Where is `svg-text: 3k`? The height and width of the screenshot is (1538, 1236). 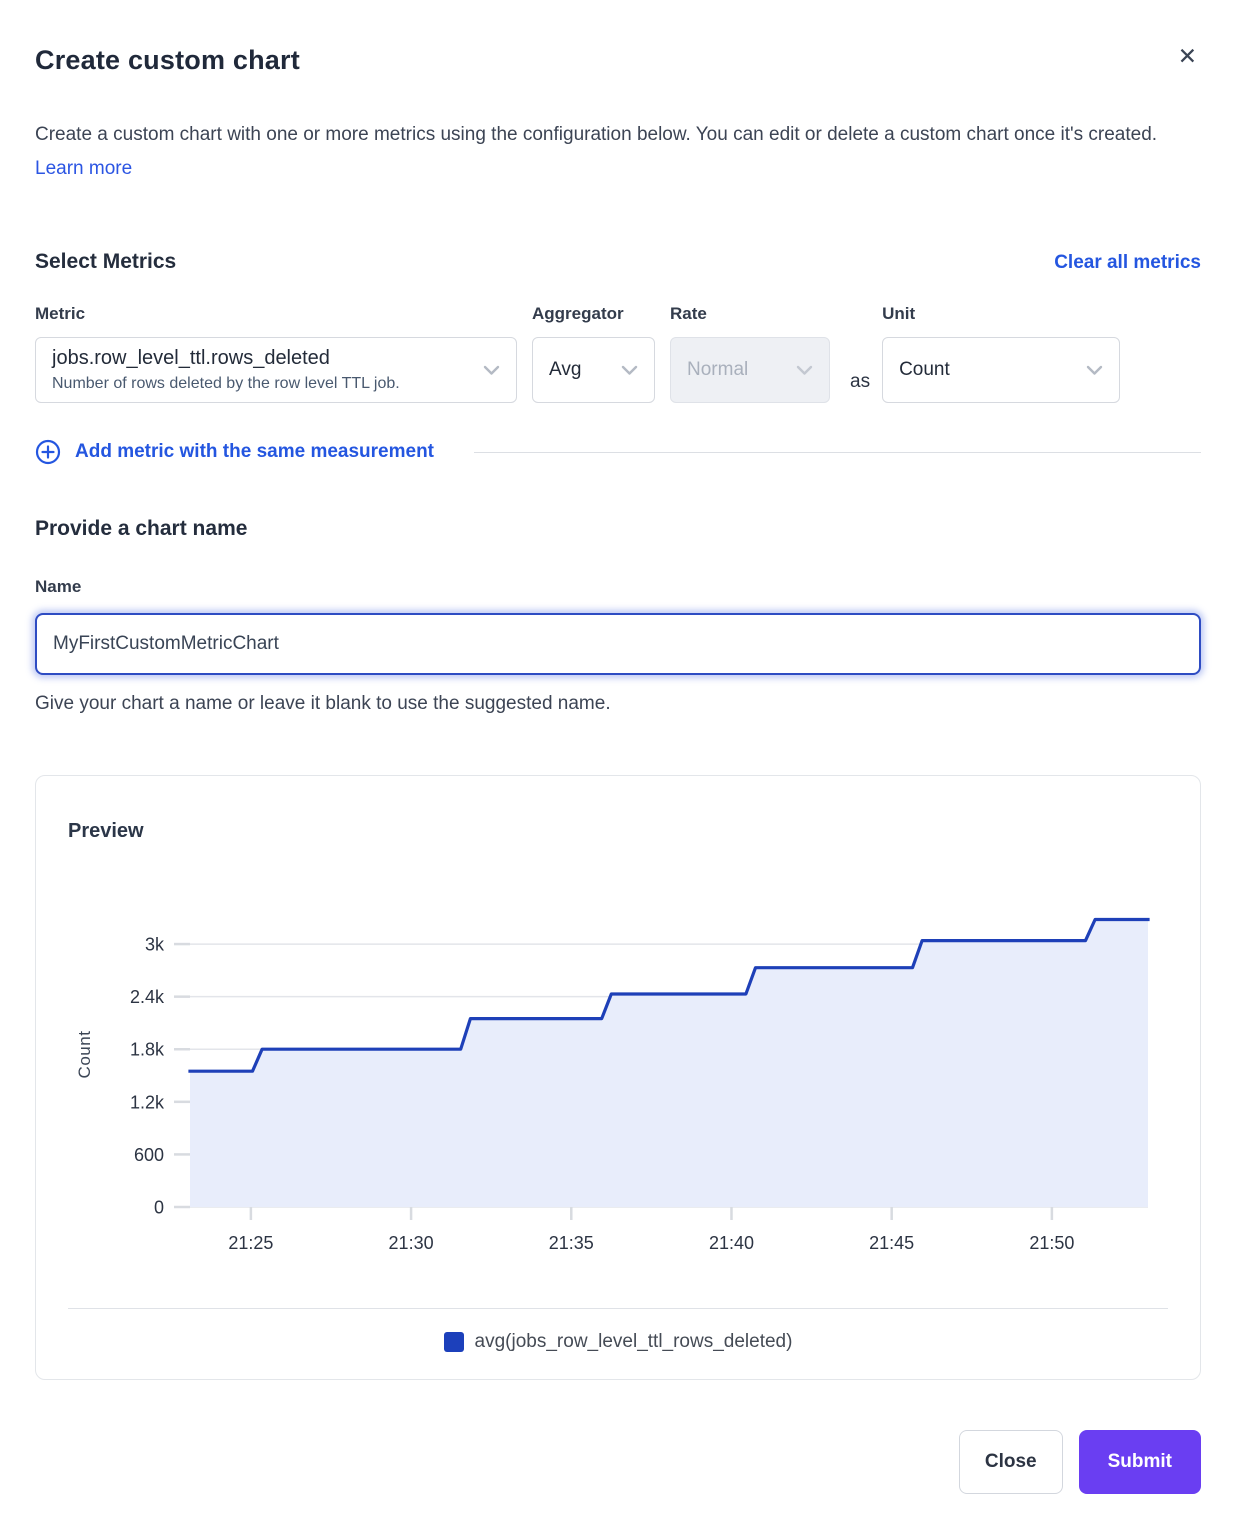
svg-text: 3k is located at coordinates (155, 945).